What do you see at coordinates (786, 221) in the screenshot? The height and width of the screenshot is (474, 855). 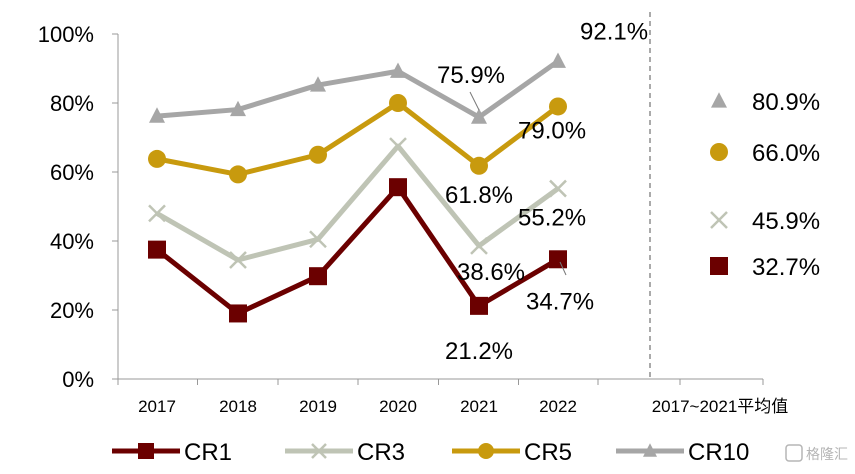 I see `average-label-cr3: 45.9%` at bounding box center [786, 221].